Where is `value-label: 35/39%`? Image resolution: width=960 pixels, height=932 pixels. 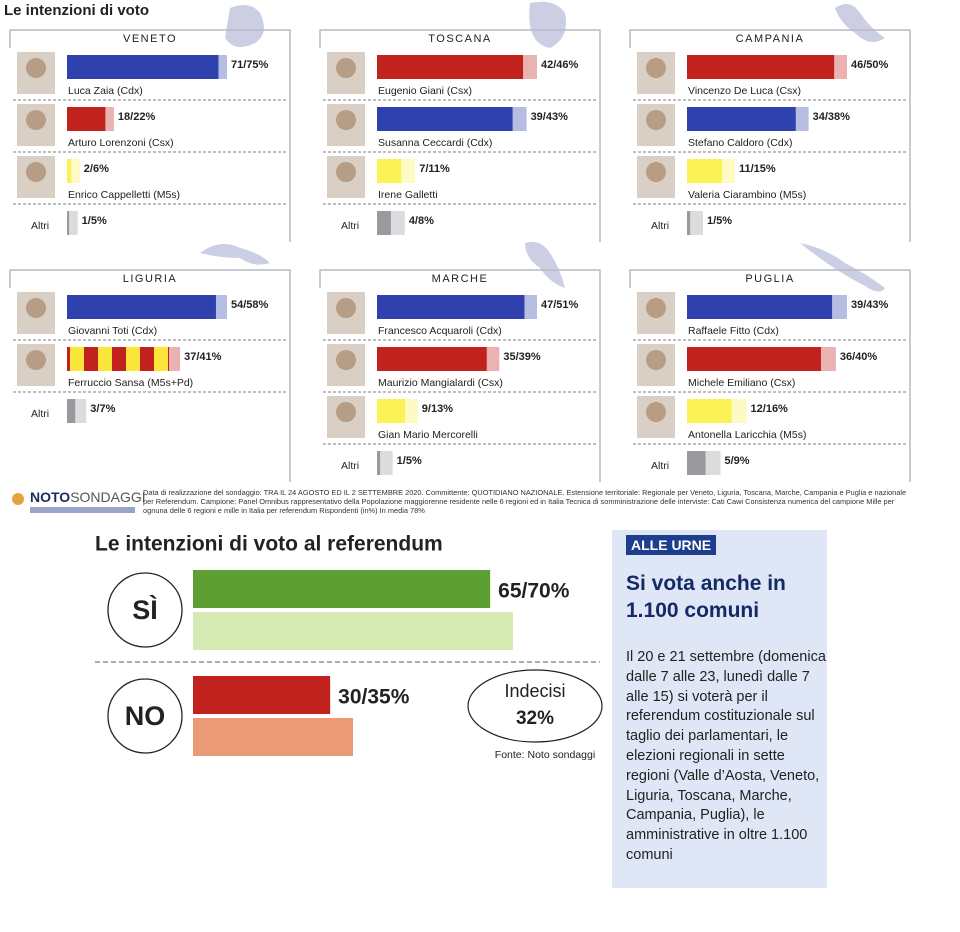 value-label: 35/39% is located at coordinates (522, 357).